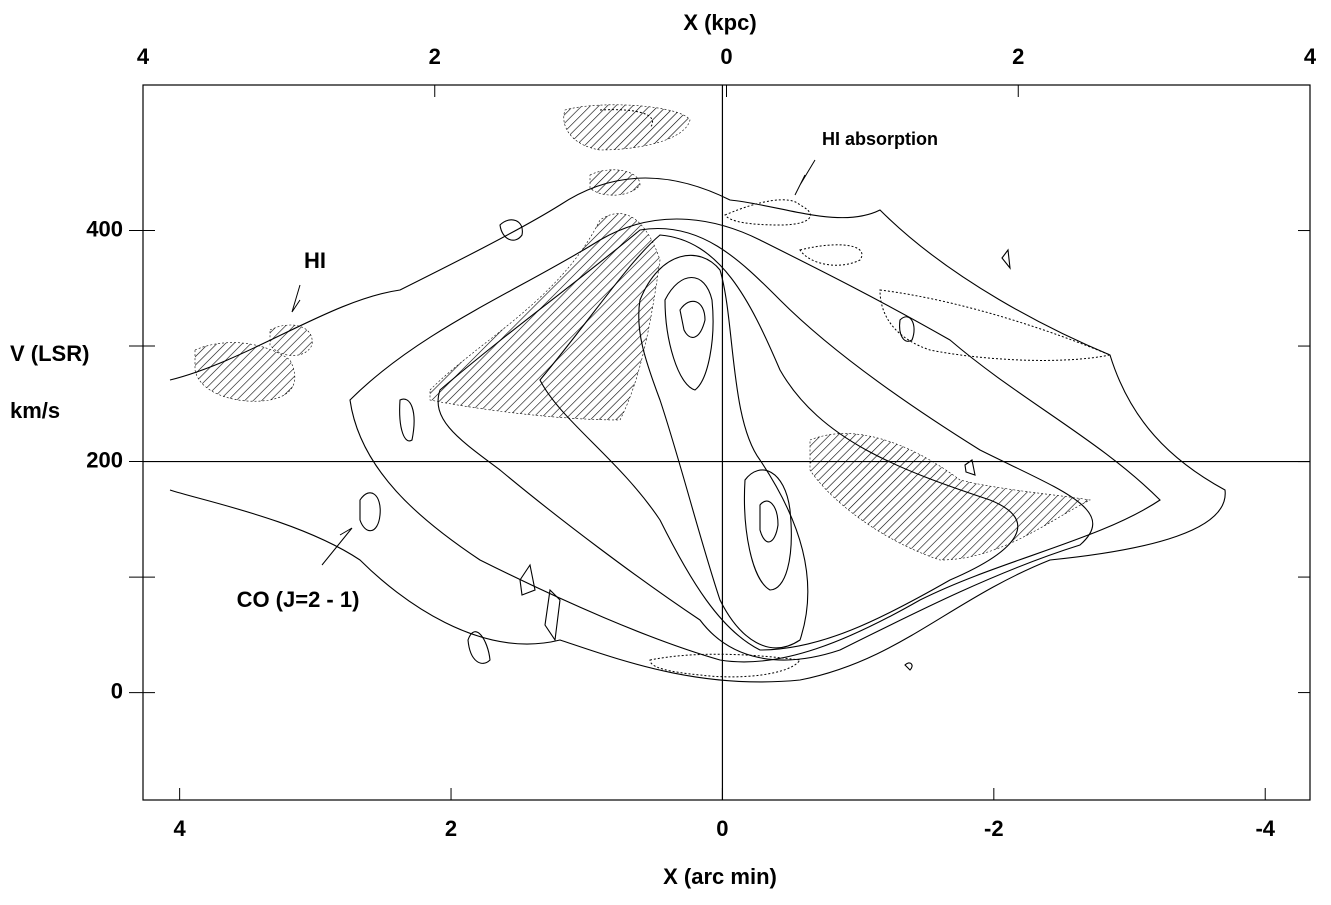 This screenshot has width=1331, height=905. Describe the element at coordinates (722, 828) in the screenshot. I see `x-tick-label: 0` at that location.